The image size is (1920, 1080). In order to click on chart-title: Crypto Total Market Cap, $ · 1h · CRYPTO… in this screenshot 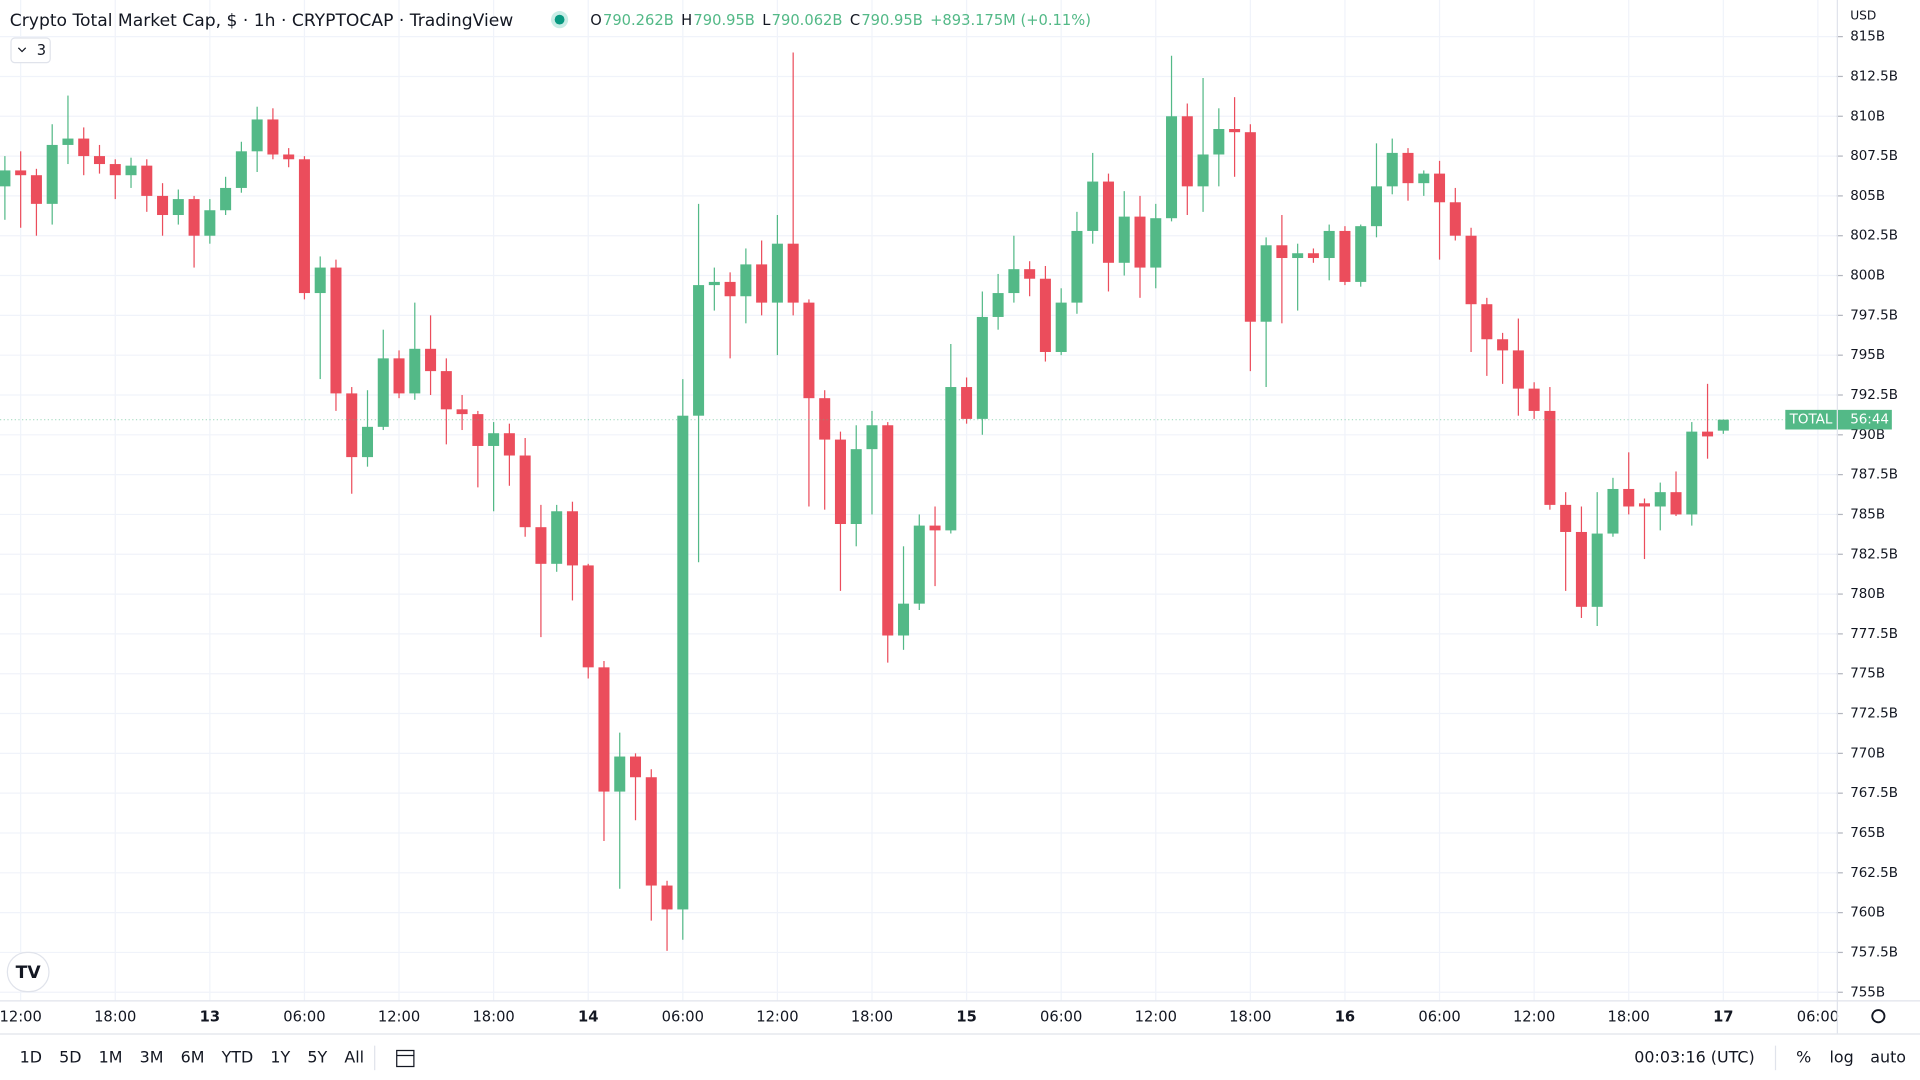, I will do `click(262, 21)`.